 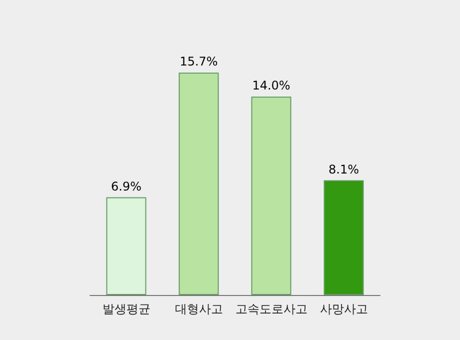 I want to click on x-tick-label: 고속도로사고, so click(x=271, y=309).